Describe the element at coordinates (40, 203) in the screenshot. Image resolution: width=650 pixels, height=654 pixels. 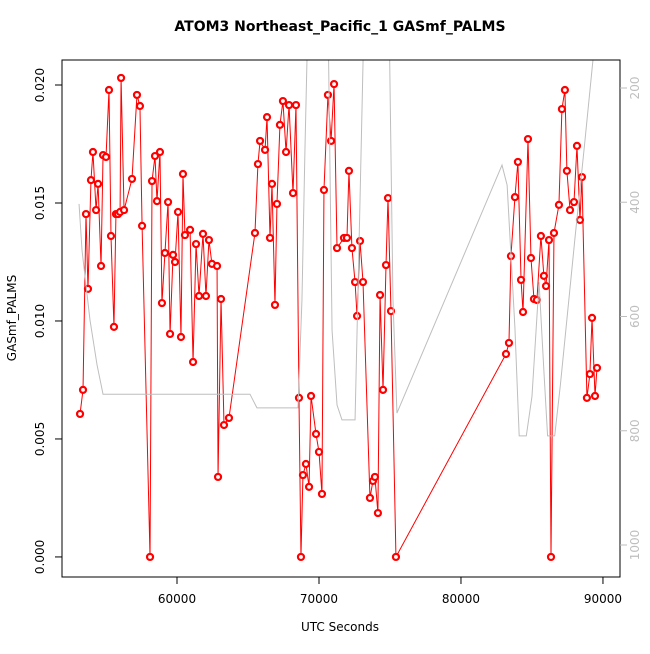
I see `y-tick-label: 0.015` at that location.